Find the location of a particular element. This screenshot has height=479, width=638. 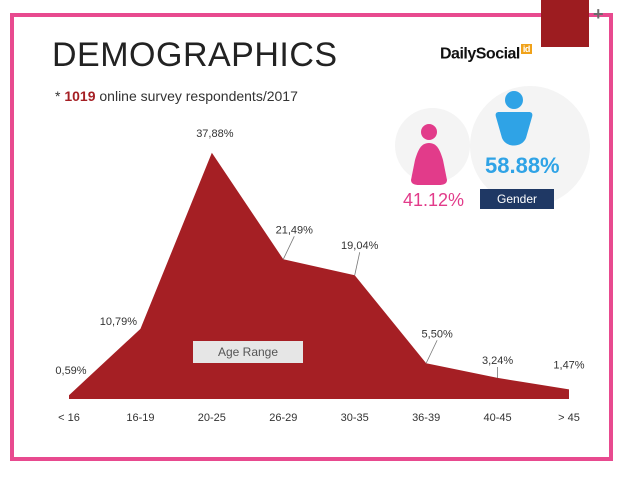

x-tick-label: 30-35 is located at coordinates (355, 418).